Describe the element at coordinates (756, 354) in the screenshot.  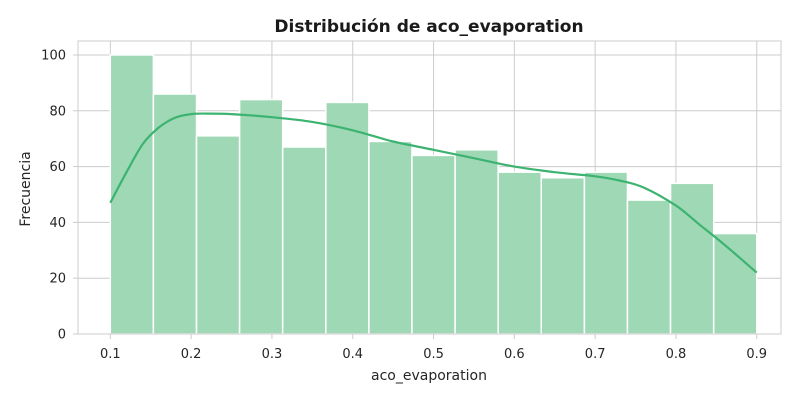
I see `x-tick-label-8: 0.9` at that location.